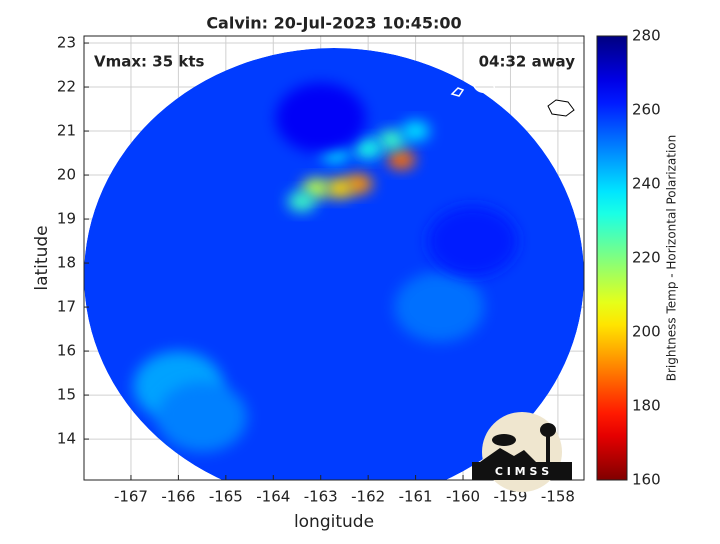 Image resolution: width=720 pixels, height=544 pixels. Describe the element at coordinates (178, 497) in the screenshot. I see `x-tick-label: -166` at that location.